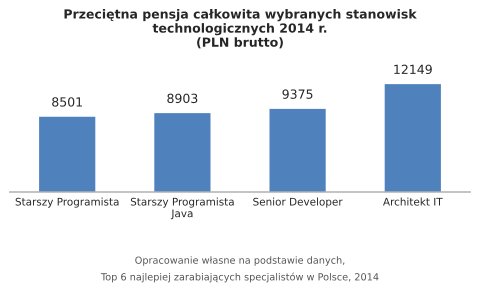 The width and height of the screenshot is (480, 300). Describe the element at coordinates (413, 202) in the screenshot. I see `x-tick-label: Architekt IT` at that location.